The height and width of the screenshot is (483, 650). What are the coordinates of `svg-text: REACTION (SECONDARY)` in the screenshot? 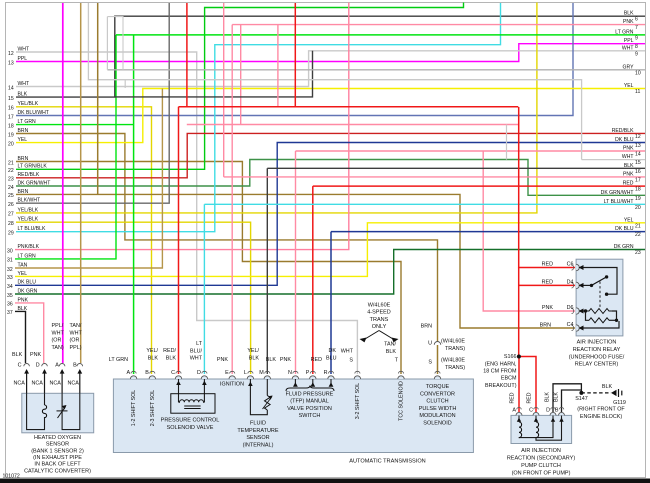 It's located at (541, 458).